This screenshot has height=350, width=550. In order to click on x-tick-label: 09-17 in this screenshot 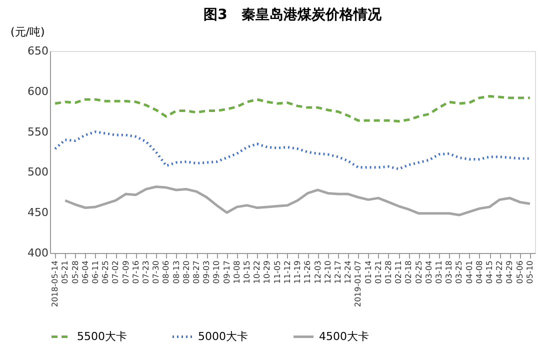, I will do `click(227, 272)`.